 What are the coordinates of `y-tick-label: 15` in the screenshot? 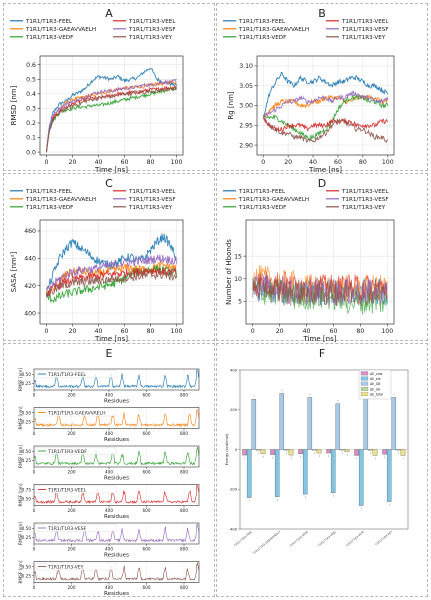 It's located at (238, 256).